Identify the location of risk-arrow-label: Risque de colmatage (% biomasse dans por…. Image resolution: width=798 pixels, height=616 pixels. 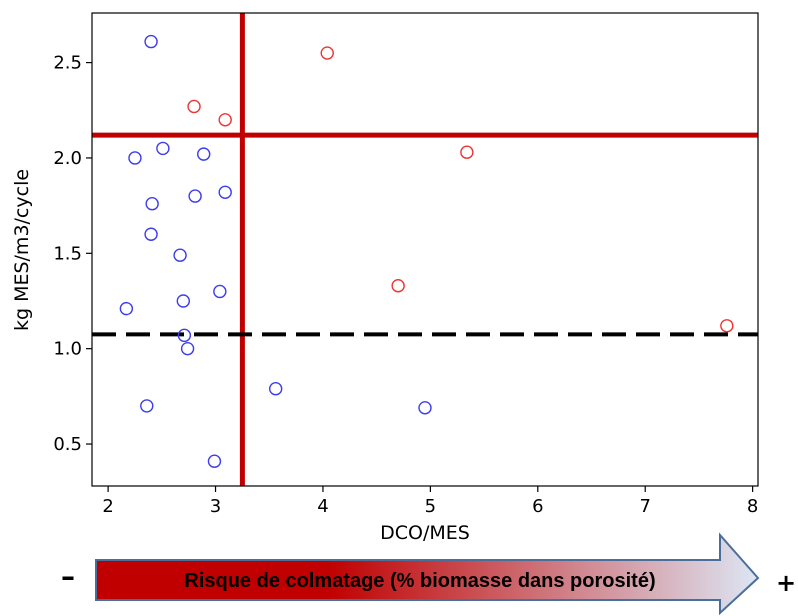
(419, 581).